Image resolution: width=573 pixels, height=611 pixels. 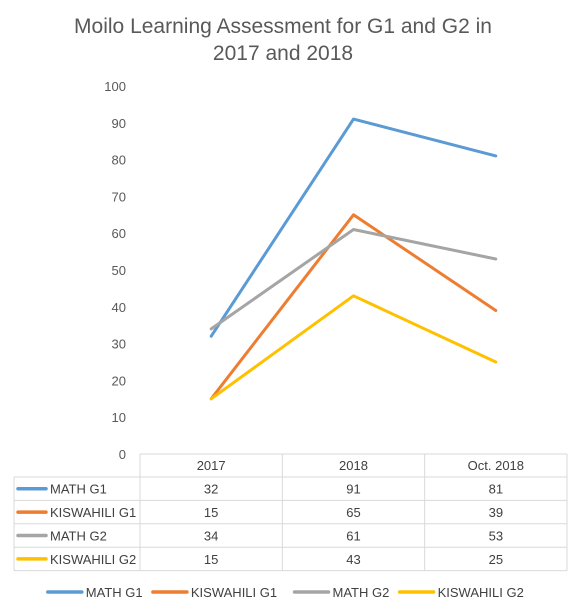 What do you see at coordinates (496, 512) in the screenshot?
I see `table-cell-value: 39` at bounding box center [496, 512].